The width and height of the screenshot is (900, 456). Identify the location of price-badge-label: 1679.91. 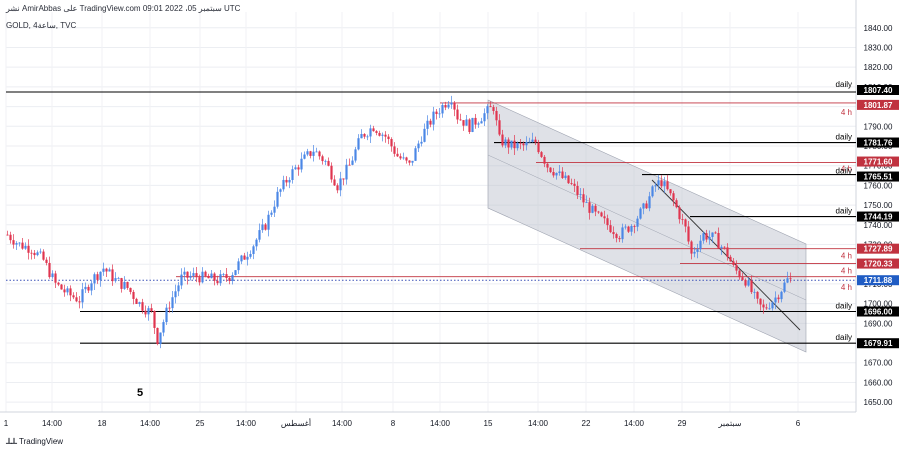
(878, 343).